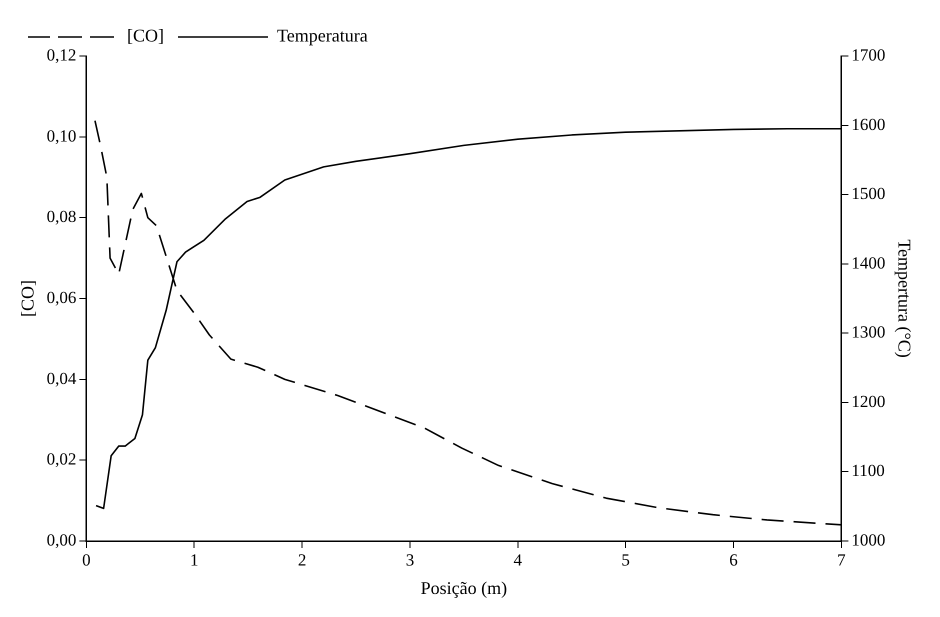 The image size is (940, 617). I want to click on x-tick-label: 6, so click(733, 560).